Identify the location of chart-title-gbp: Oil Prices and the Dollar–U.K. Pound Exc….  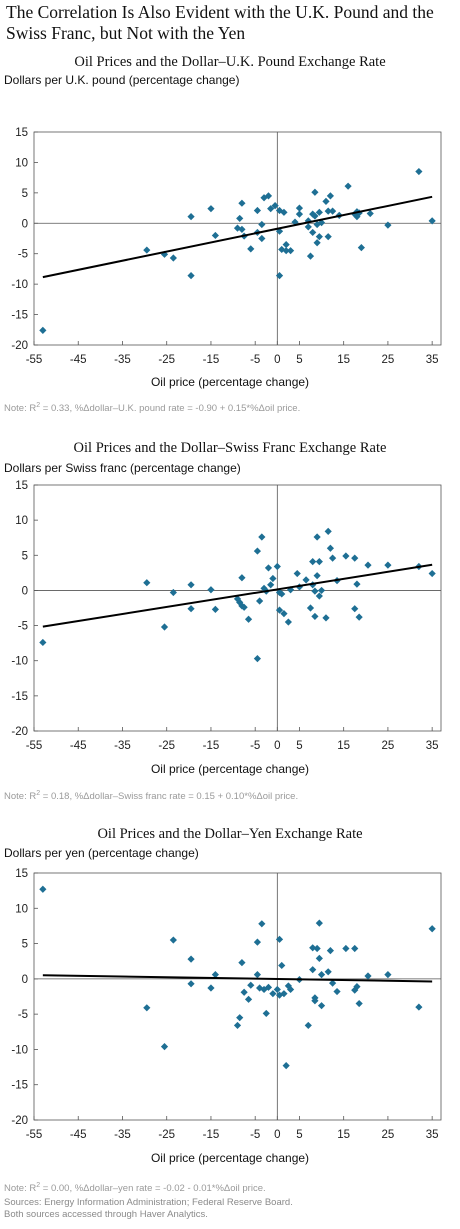
(230, 62).